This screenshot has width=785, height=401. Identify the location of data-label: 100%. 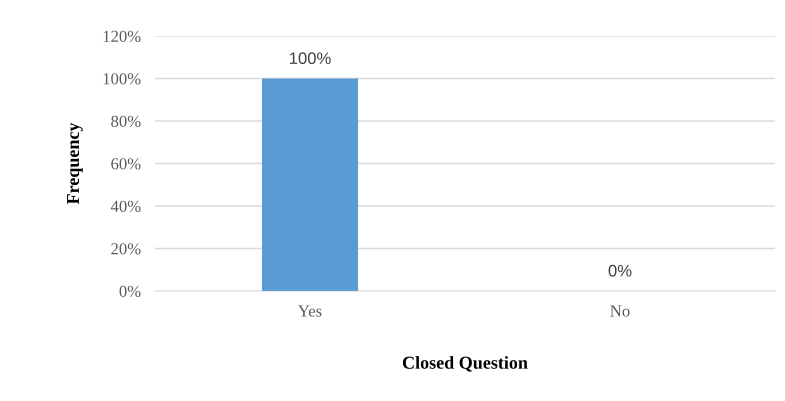
(310, 58).